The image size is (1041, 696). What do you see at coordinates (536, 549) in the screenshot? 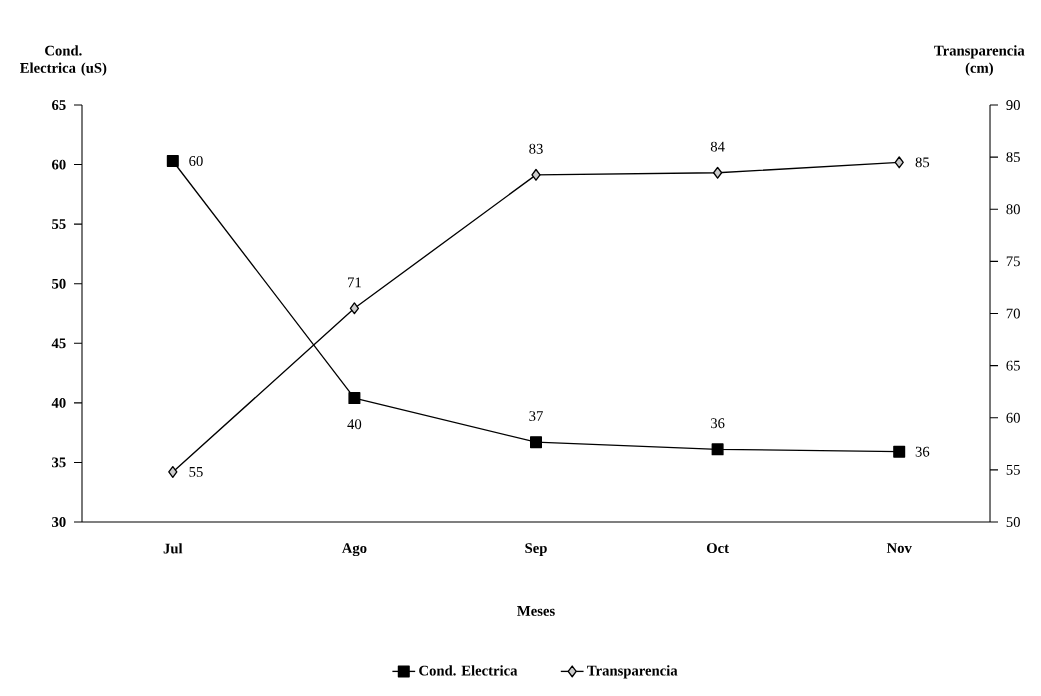
I see `x-tick-label: Sep` at bounding box center [536, 549].